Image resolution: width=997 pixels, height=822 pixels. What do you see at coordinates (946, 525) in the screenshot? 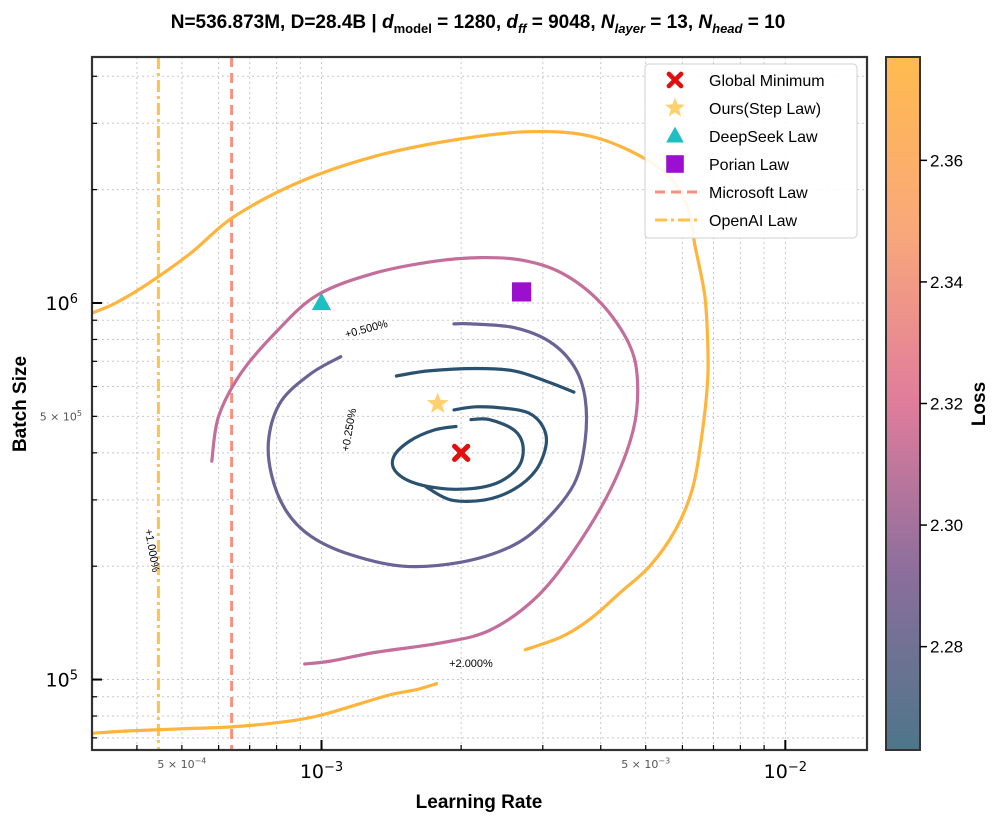
I see `colorbar-tick-label: 2.30` at bounding box center [946, 525].